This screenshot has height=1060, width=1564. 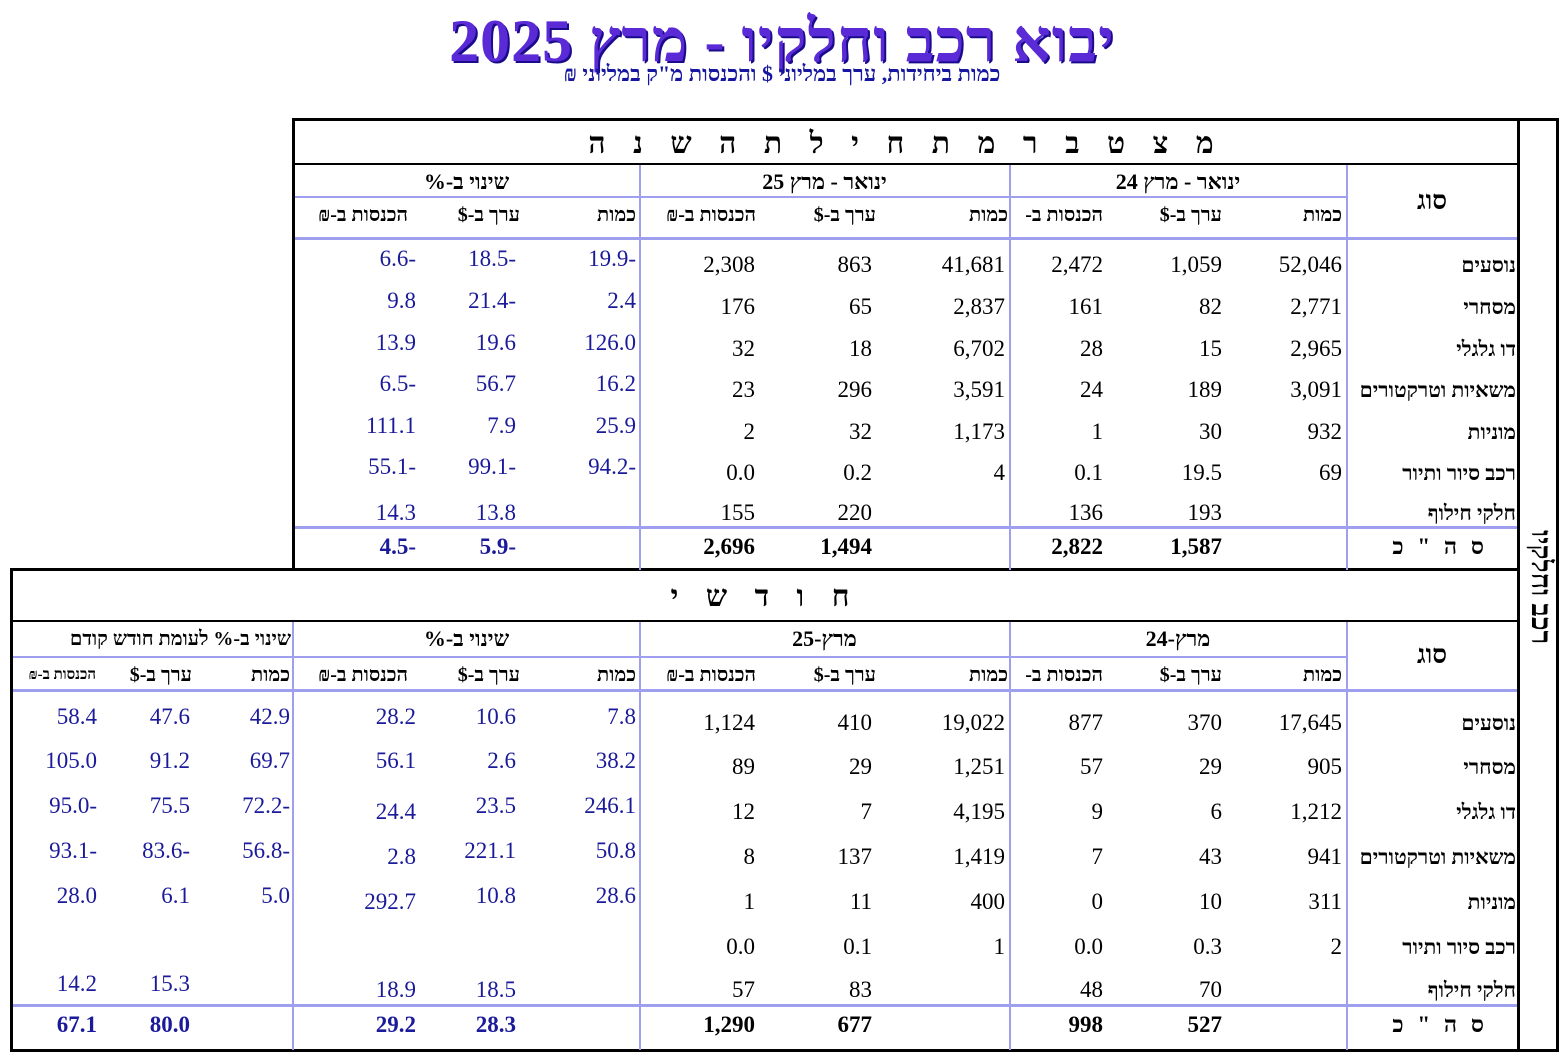 I want to click on cumulative-row-0-c_val: -18.5, so click(x=492, y=258).